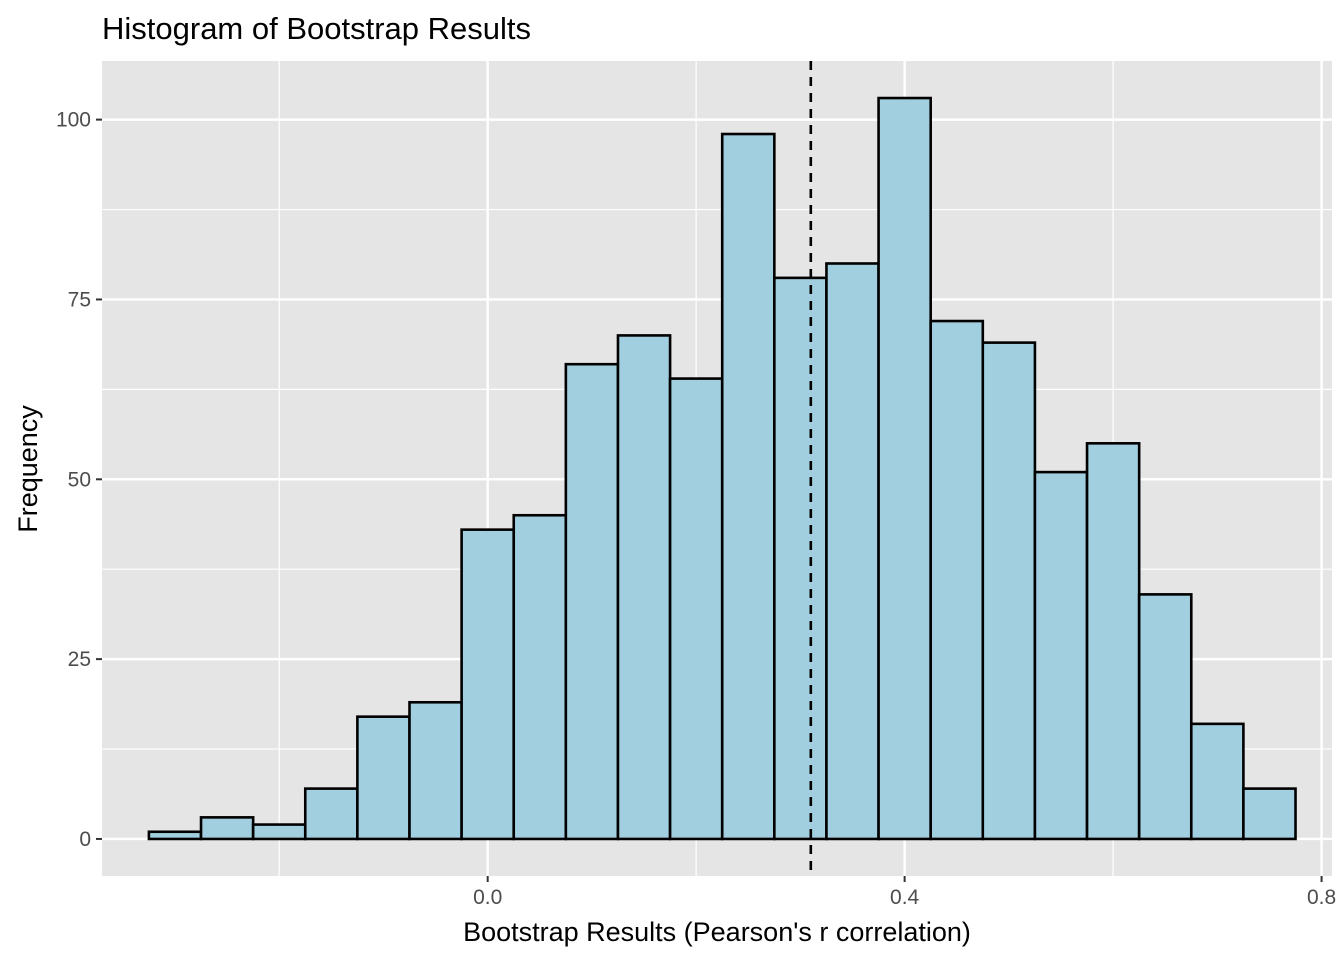 This screenshot has width=1344, height=960. I want to click on y-axis-title: Frequency, so click(28, 469).